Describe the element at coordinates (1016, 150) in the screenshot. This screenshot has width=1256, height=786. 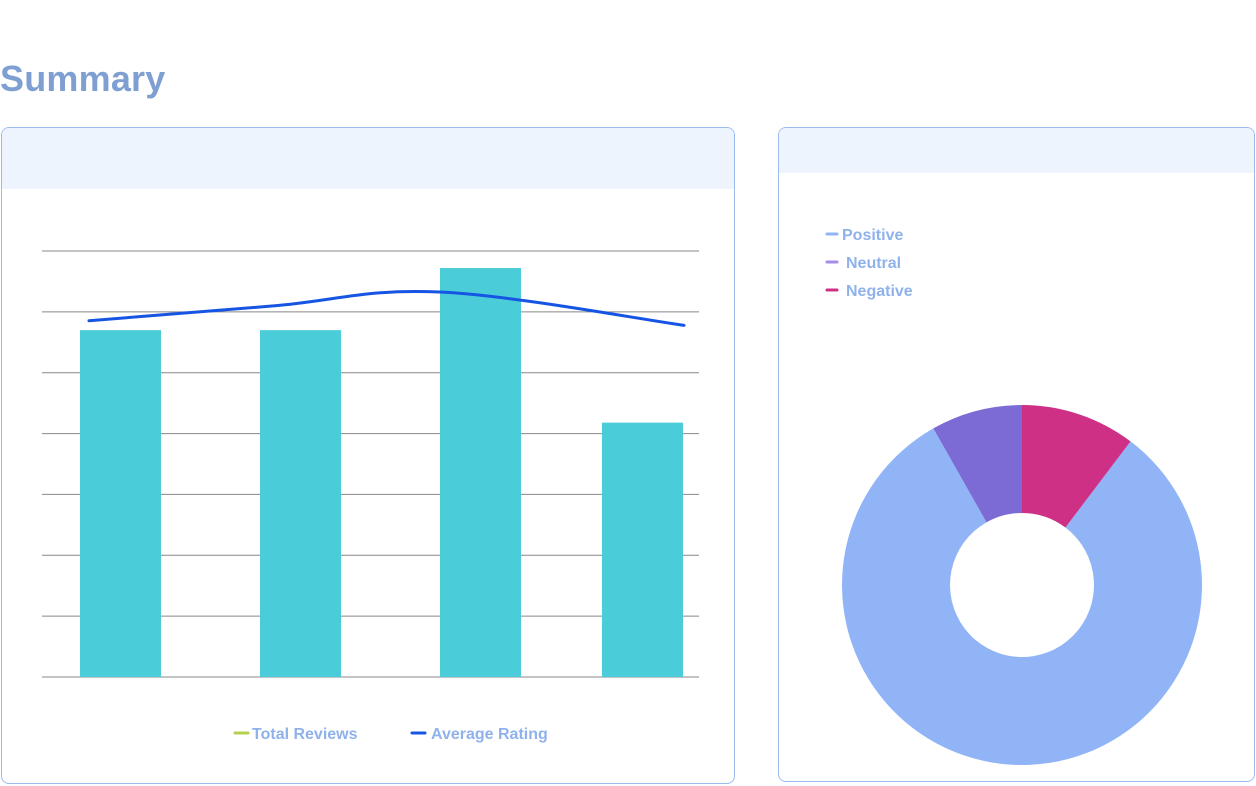
I see `sentiment-chart-card-header` at that location.